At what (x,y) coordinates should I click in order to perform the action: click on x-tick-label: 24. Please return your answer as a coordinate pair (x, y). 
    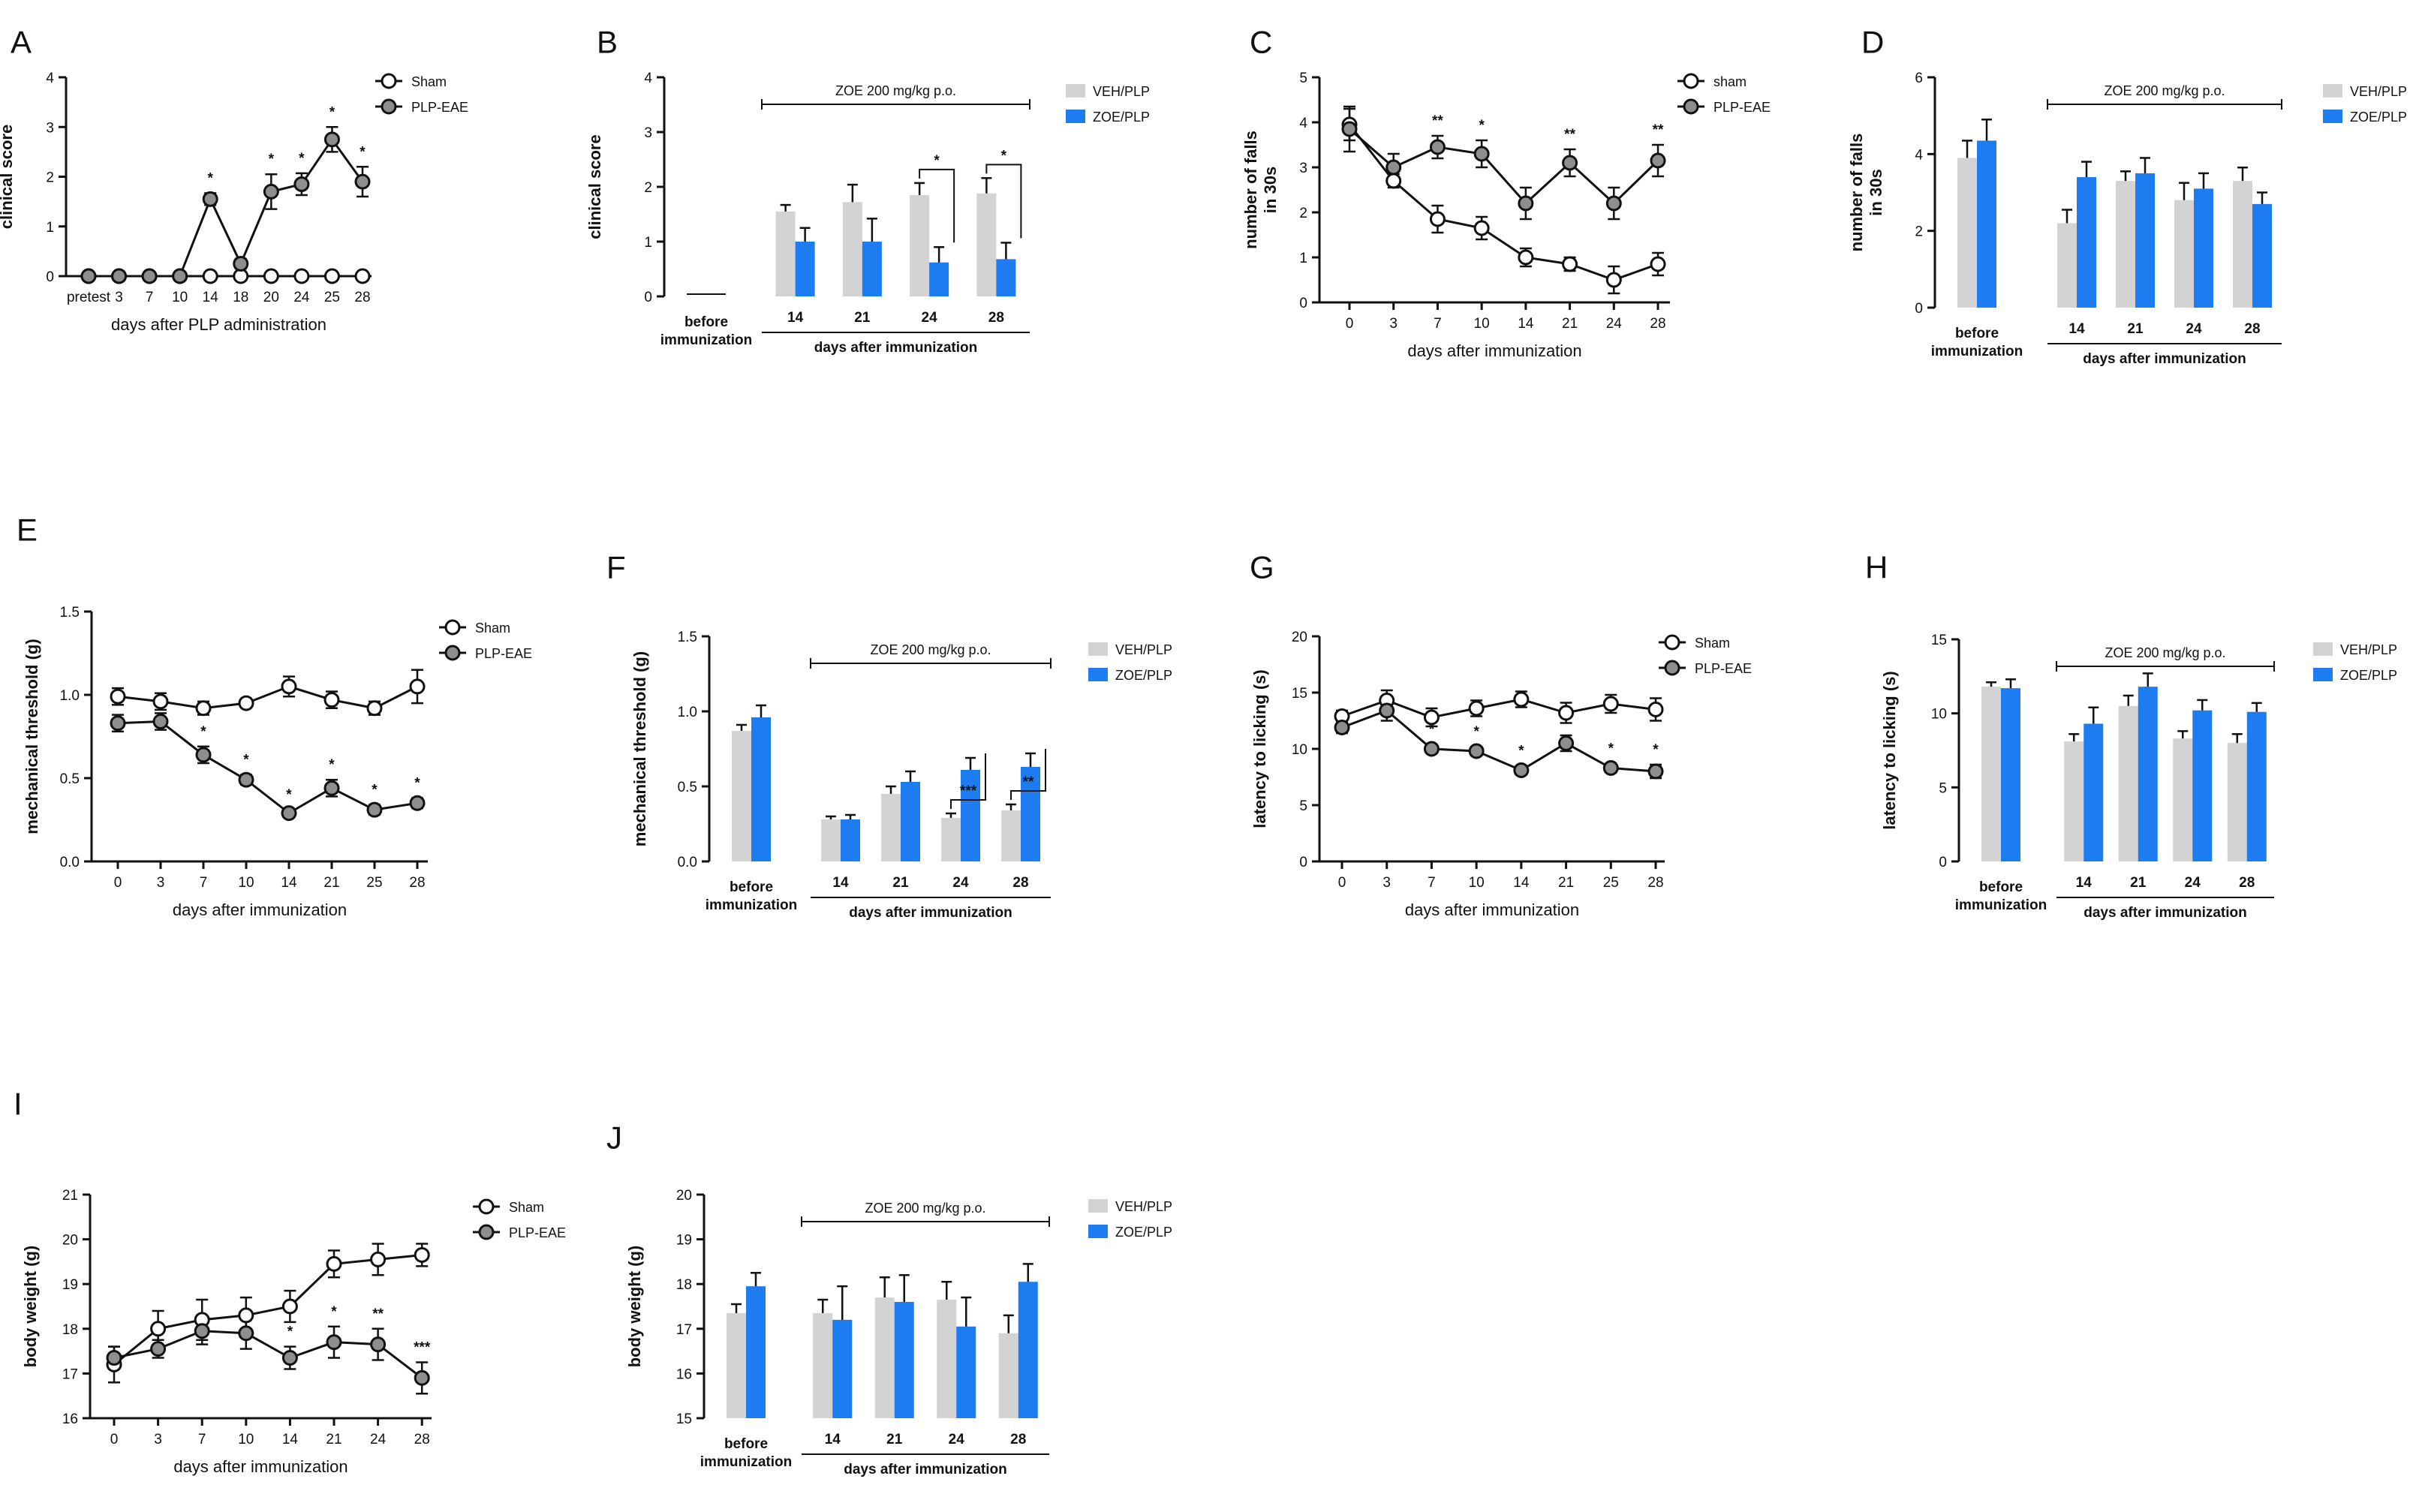
    Looking at the image, I should click on (1614, 324).